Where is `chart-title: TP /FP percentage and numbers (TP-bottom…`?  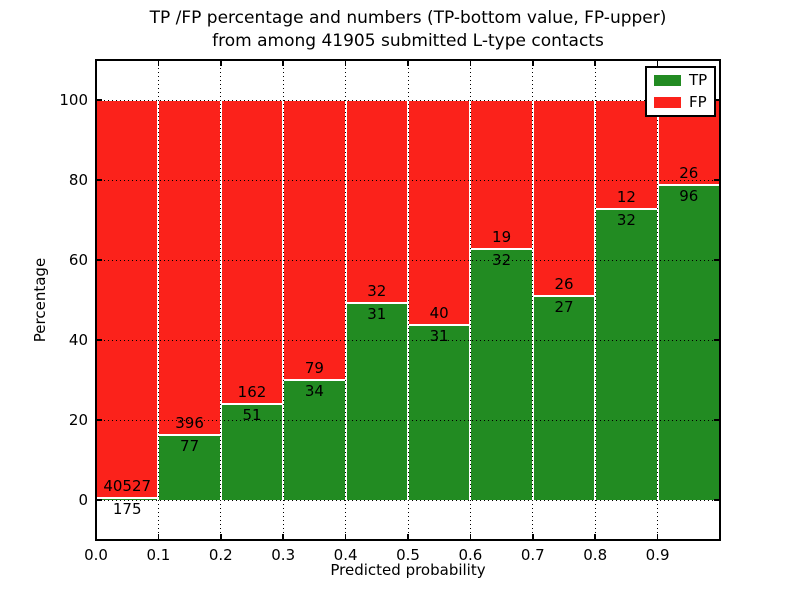 chart-title: TP /FP percentage and numbers (TP-bottom… is located at coordinates (408, 30).